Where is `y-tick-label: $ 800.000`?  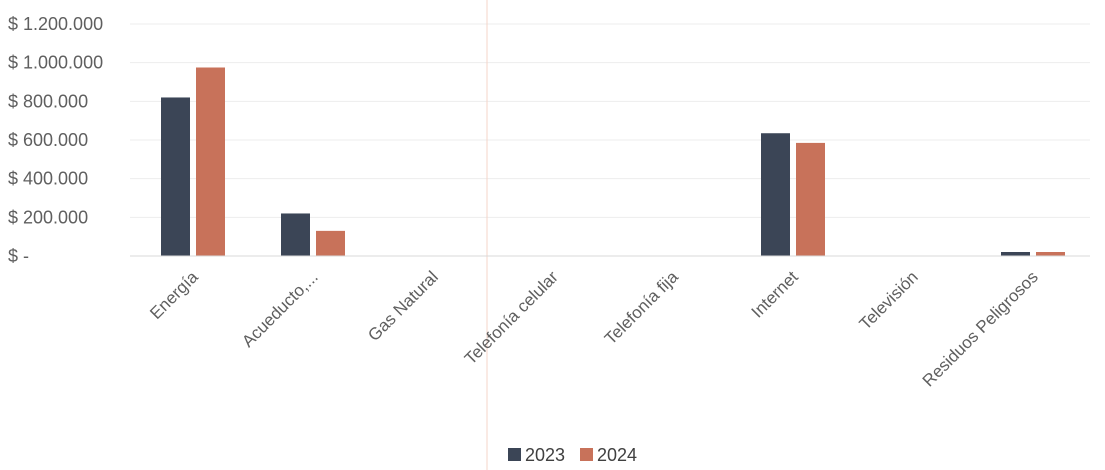 y-tick-label: $ 800.000 is located at coordinates (48, 101).